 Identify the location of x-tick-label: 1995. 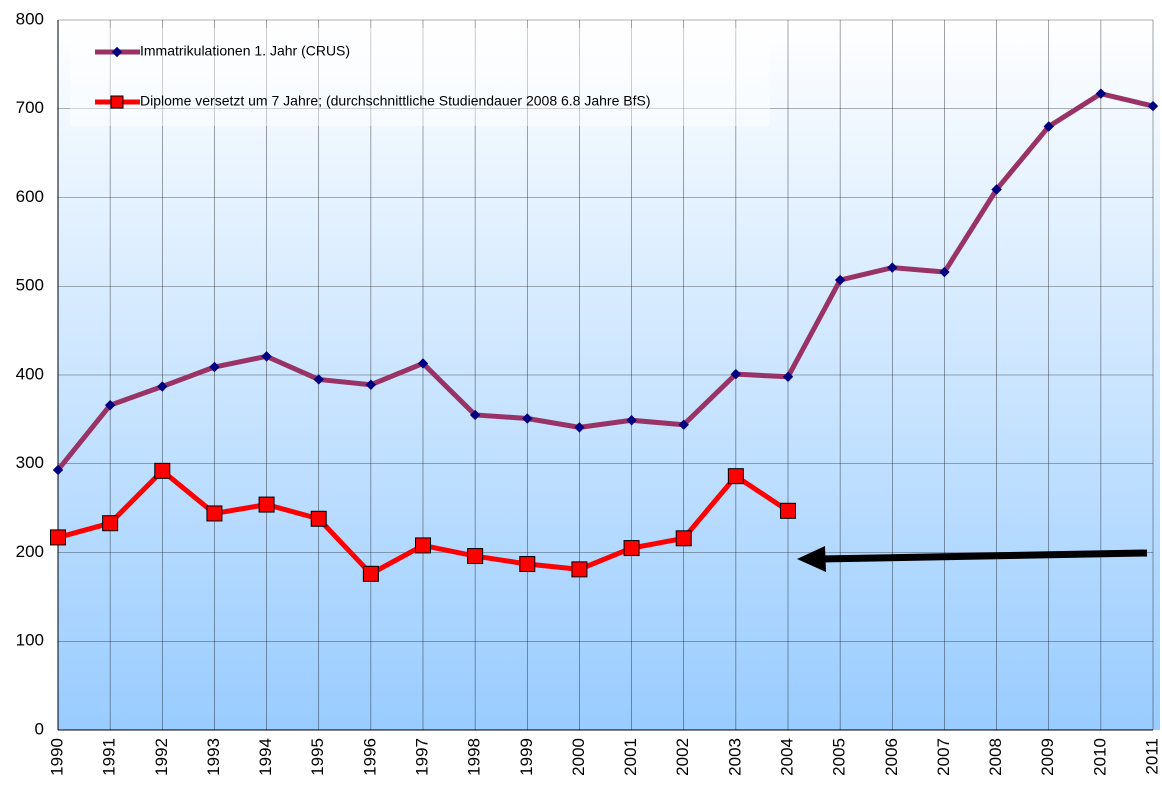
(317, 757).